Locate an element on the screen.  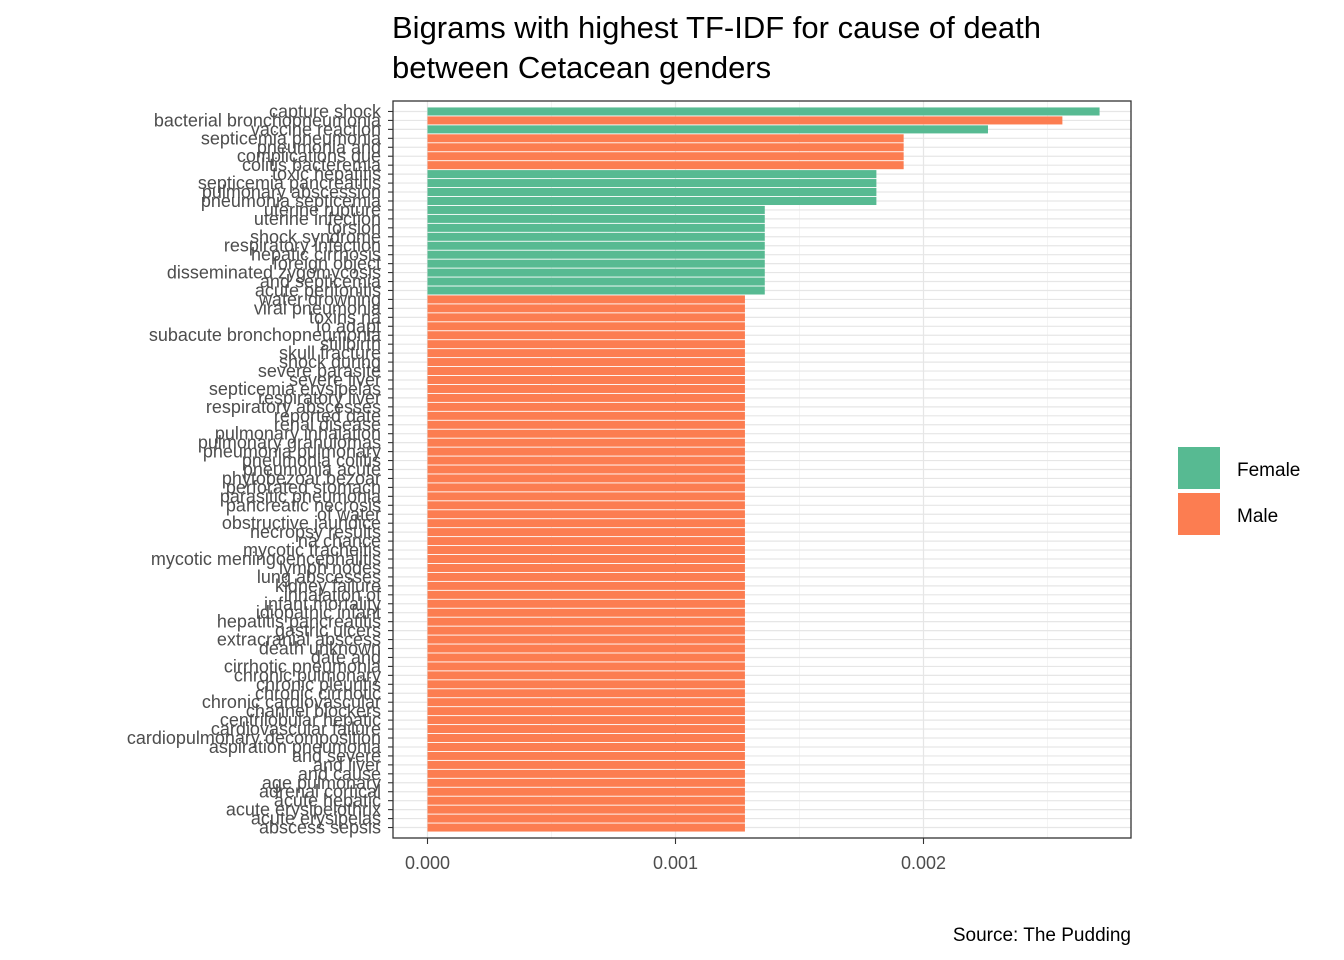
y-tick-label: pancreatic necrosis is located at coordinates (303, 505).